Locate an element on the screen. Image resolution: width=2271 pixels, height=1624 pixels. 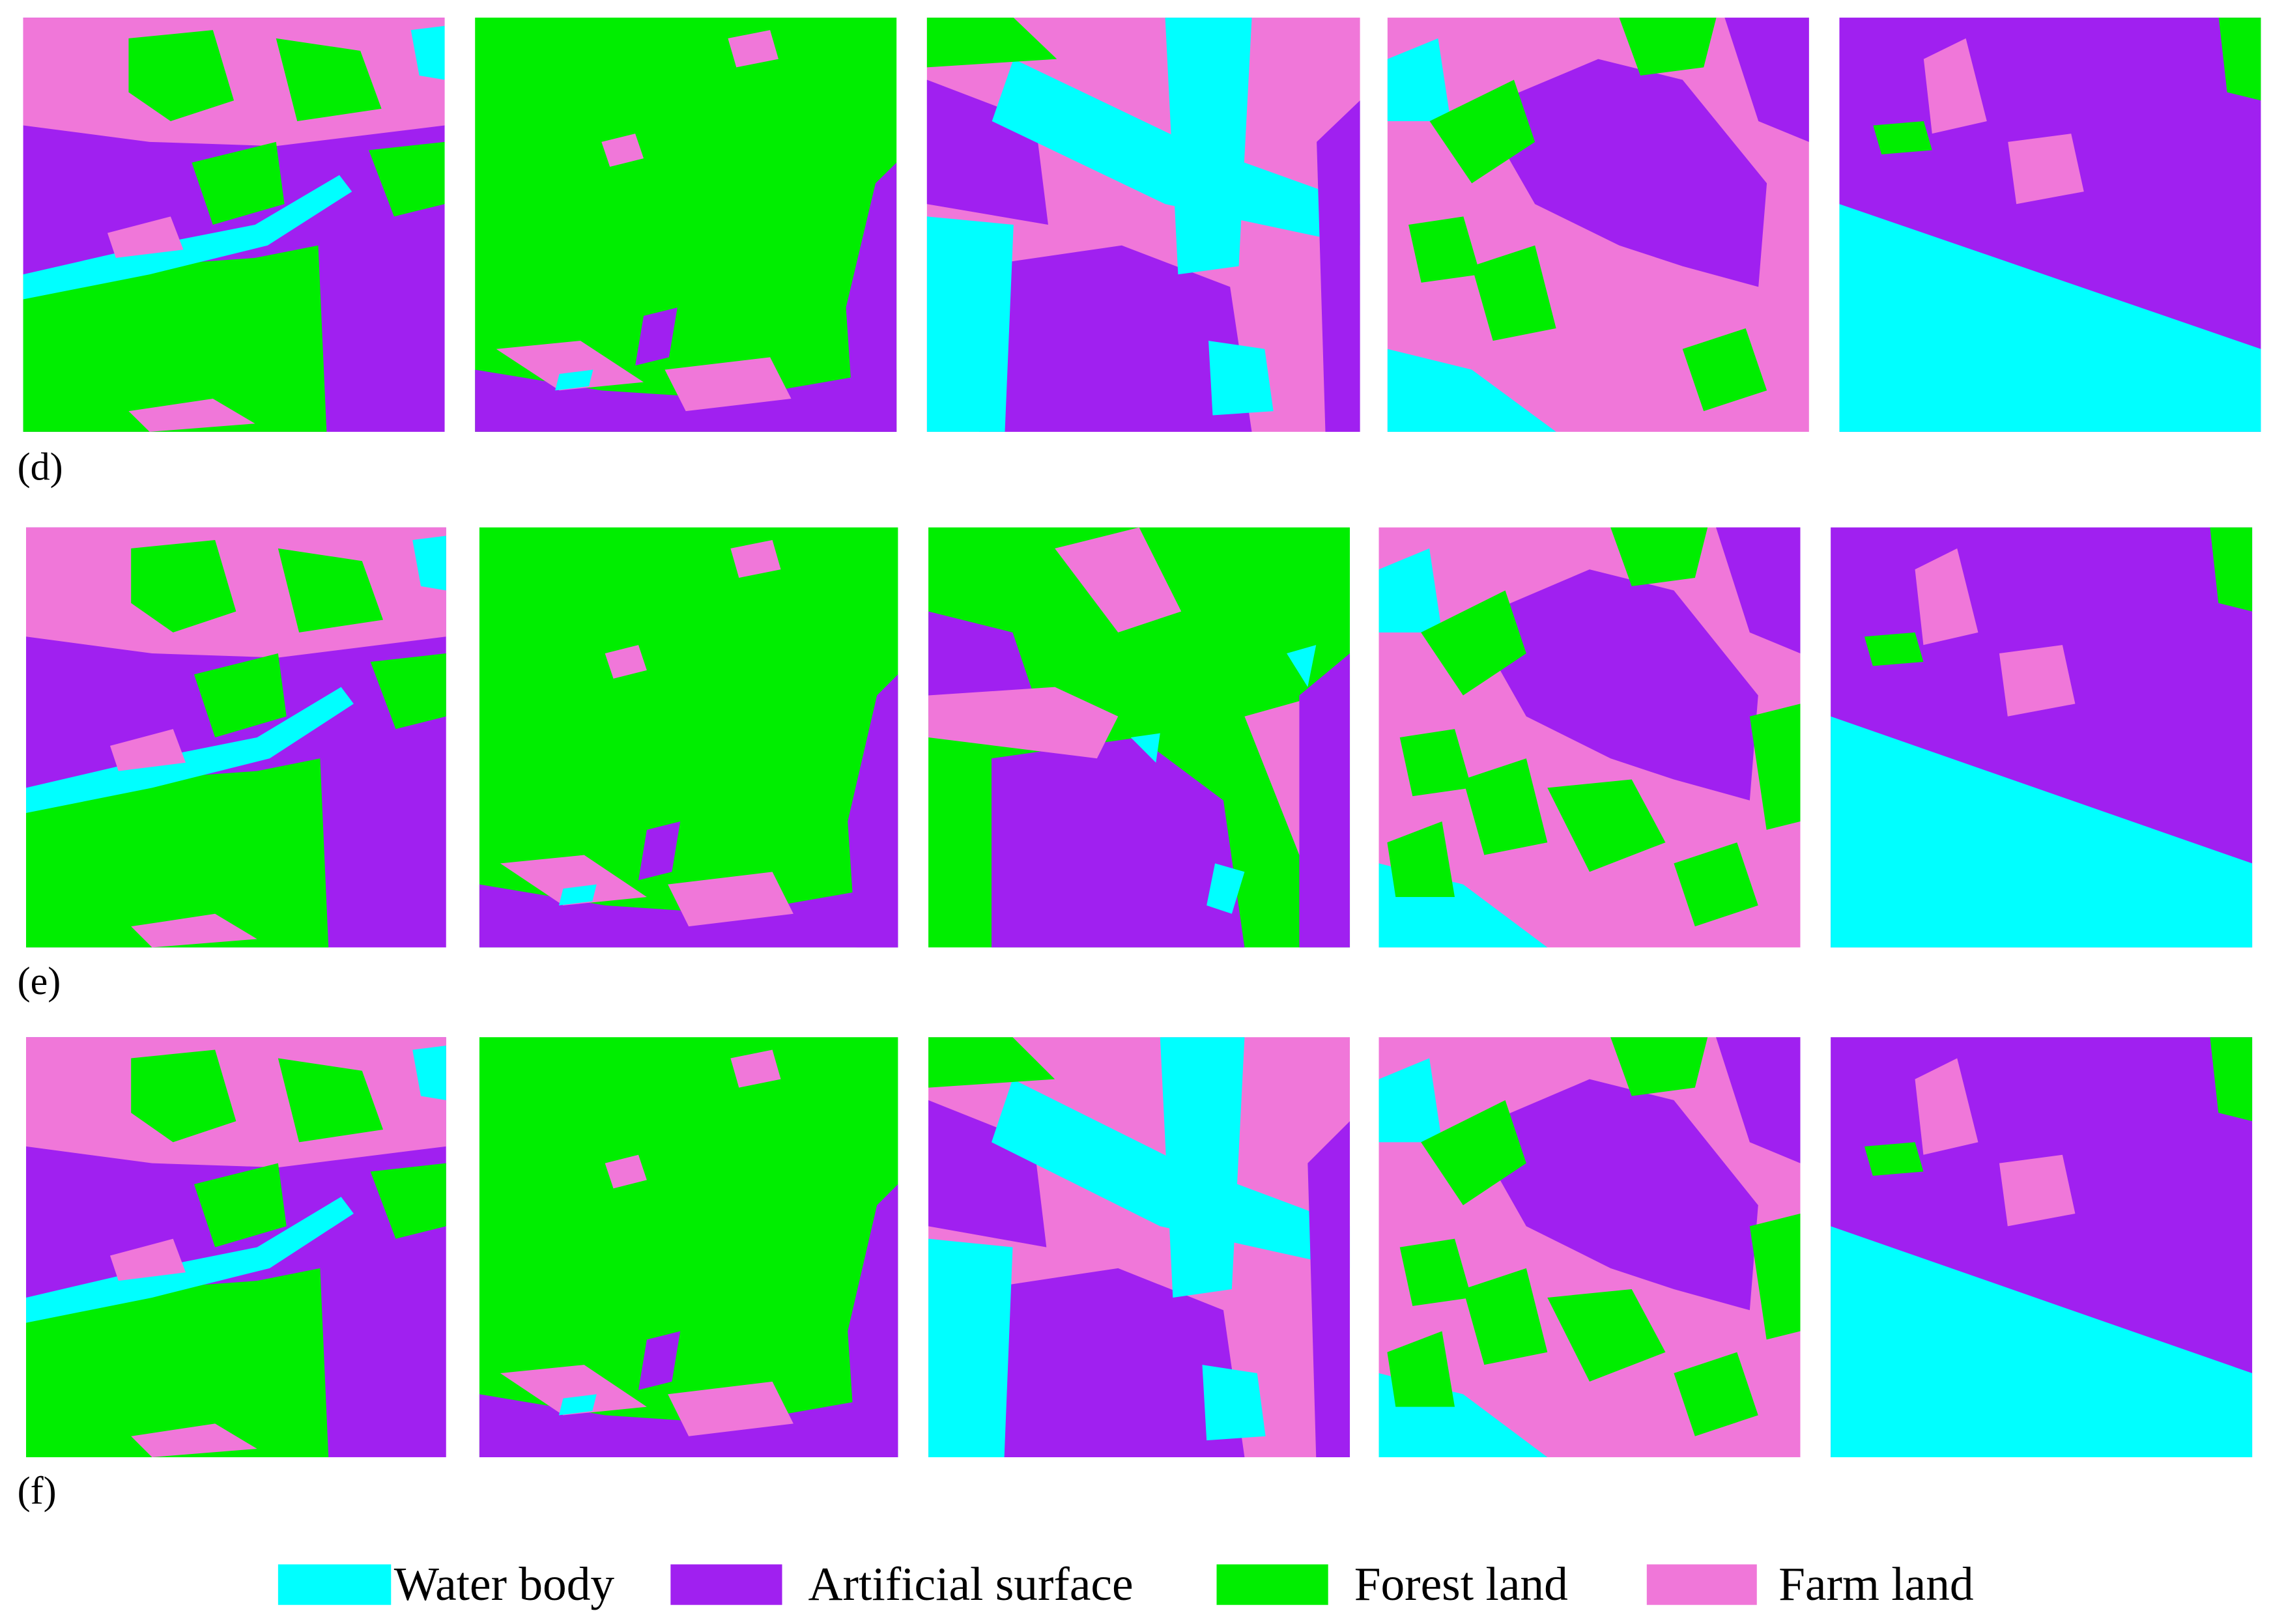
legend-label: Forest land is located at coordinates (1461, 1584).